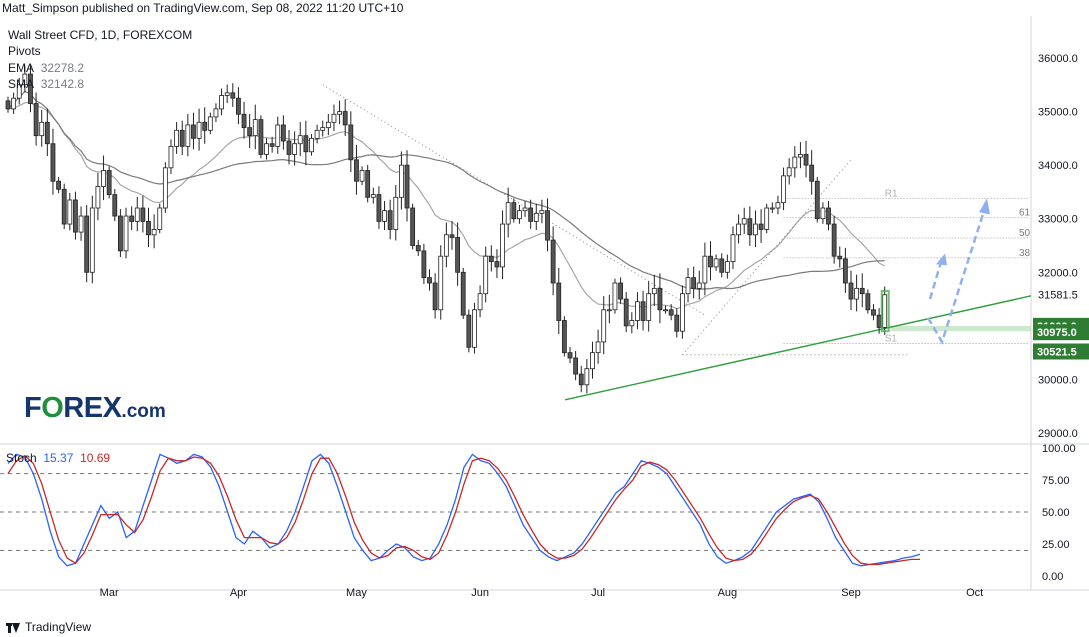 The height and width of the screenshot is (637, 1089). I want to click on sma-legend: SMA 32142.8, so click(46, 84).